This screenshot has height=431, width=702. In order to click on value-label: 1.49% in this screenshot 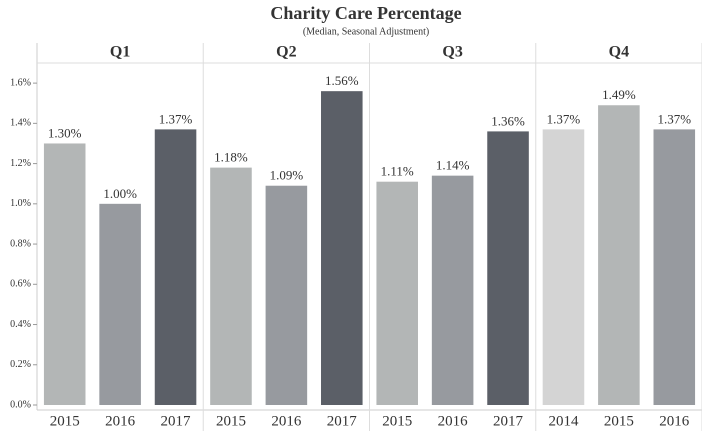, I will do `click(619, 94)`.